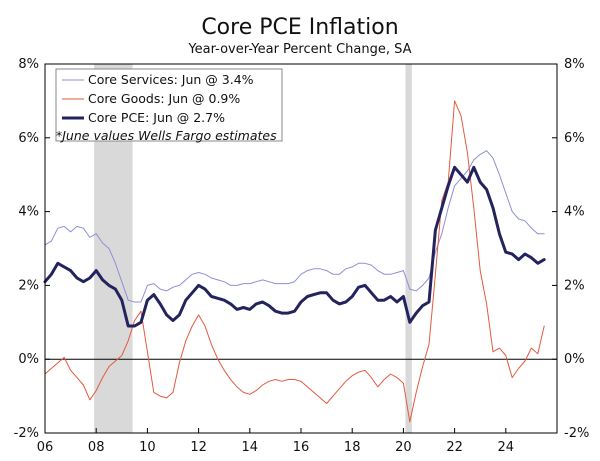  Describe the element at coordinates (299, 49) in the screenshot. I see `chart-subtitle: Year-over-Year Percent Change, SA` at that location.